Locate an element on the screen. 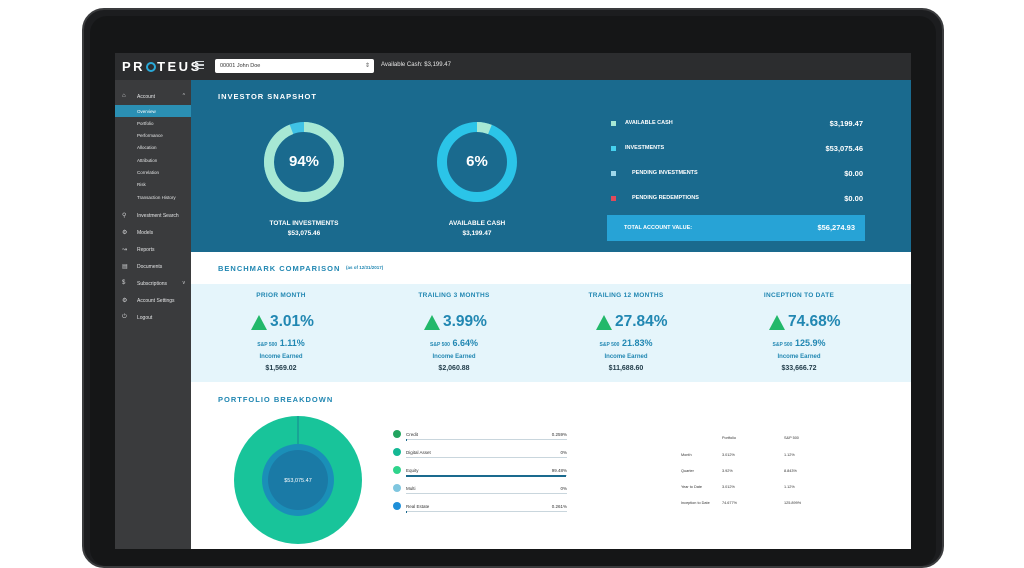 This screenshot has height=568, width=1024. portfolio-title: PORTFOLIO BREAKDOWN is located at coordinates (275, 399).